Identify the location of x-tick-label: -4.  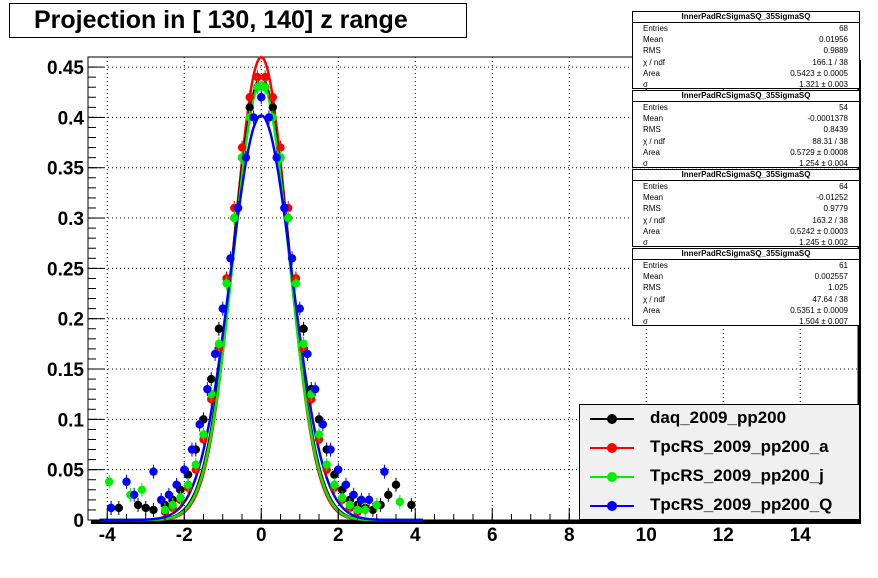
(107, 535).